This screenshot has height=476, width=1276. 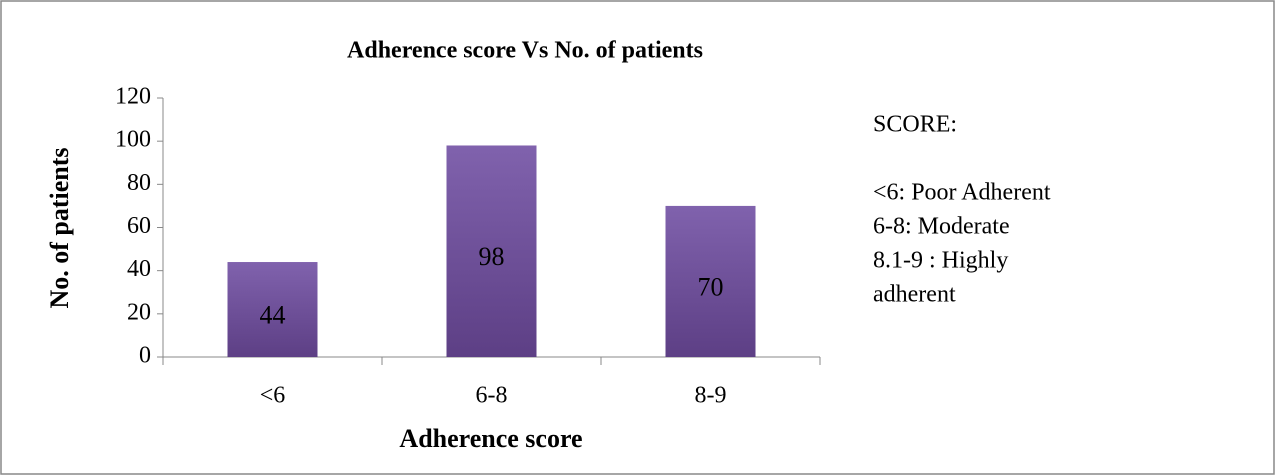 What do you see at coordinates (139, 226) in the screenshot?
I see `y-tick-label: 60` at bounding box center [139, 226].